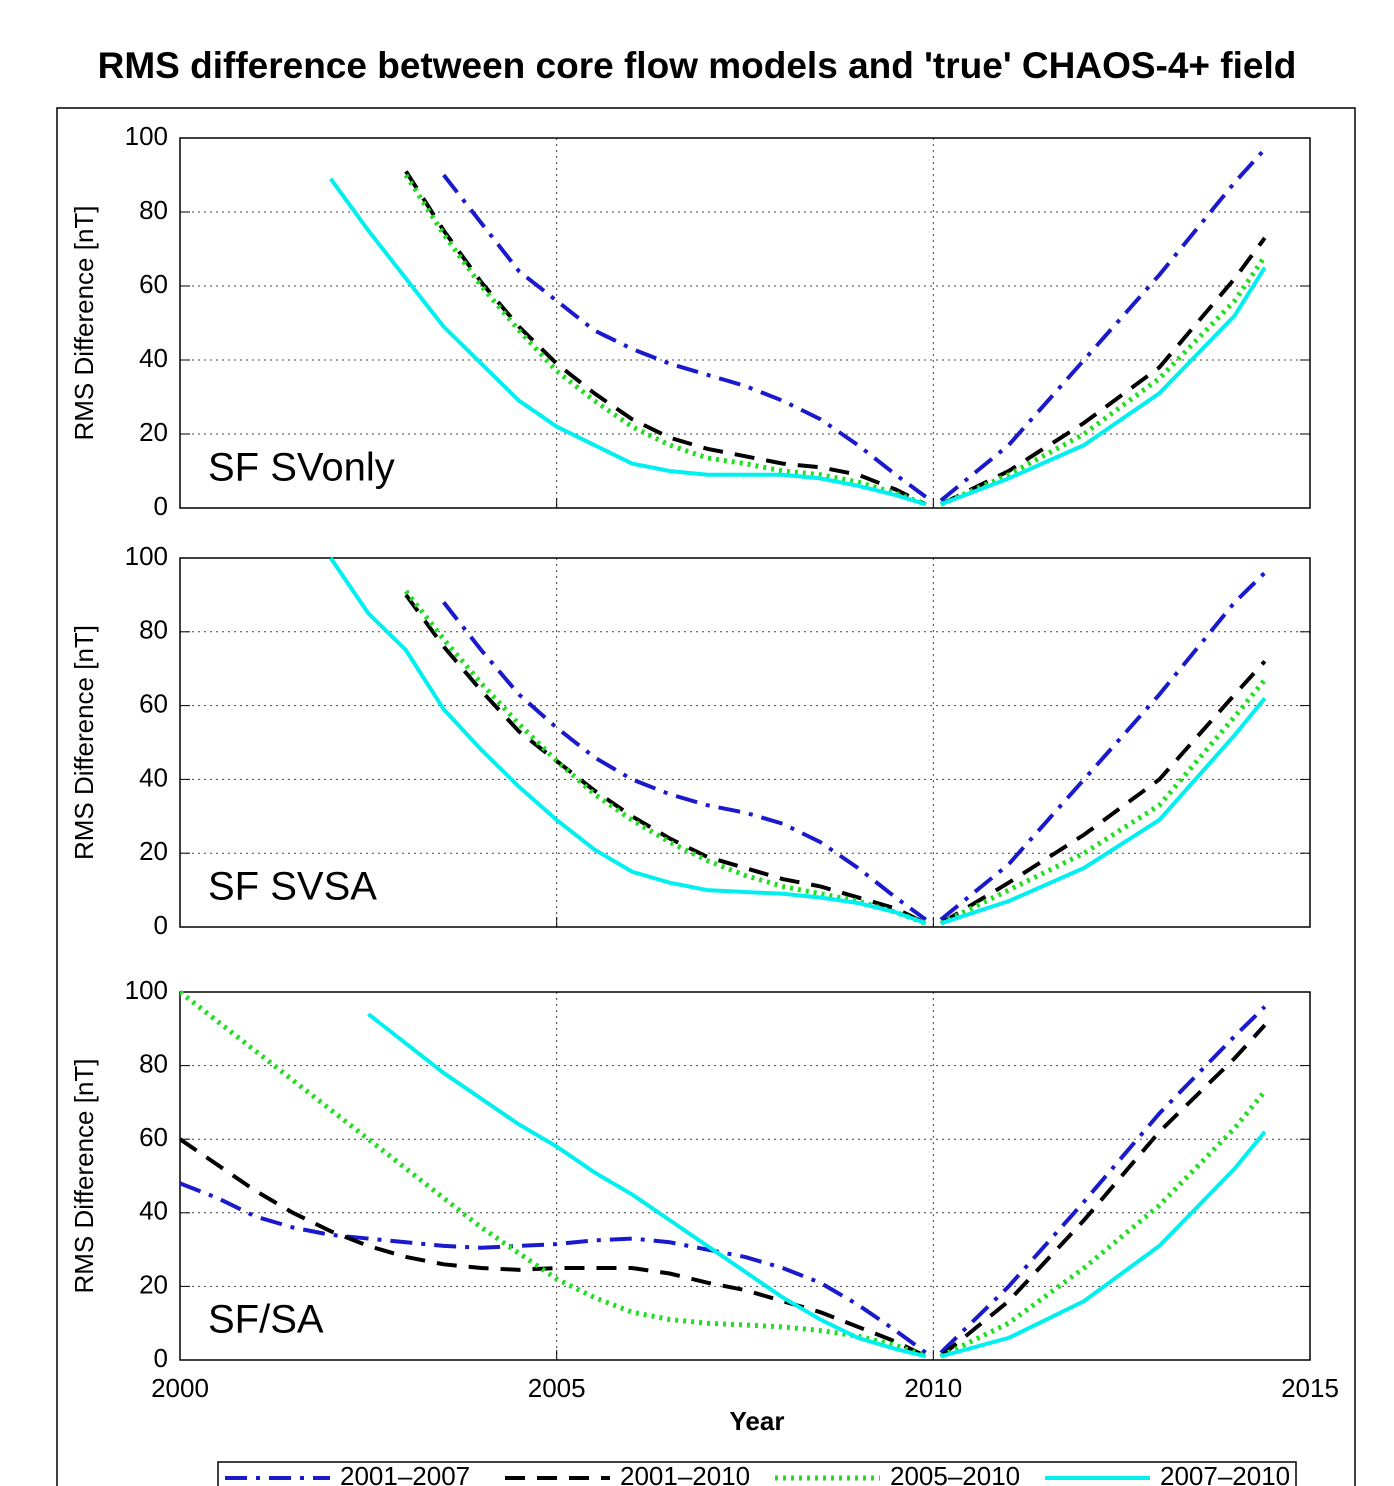 The width and height of the screenshot is (1394, 1486). What do you see at coordinates (301, 468) in the screenshot?
I see `panel-annotation: SF SVonly` at bounding box center [301, 468].